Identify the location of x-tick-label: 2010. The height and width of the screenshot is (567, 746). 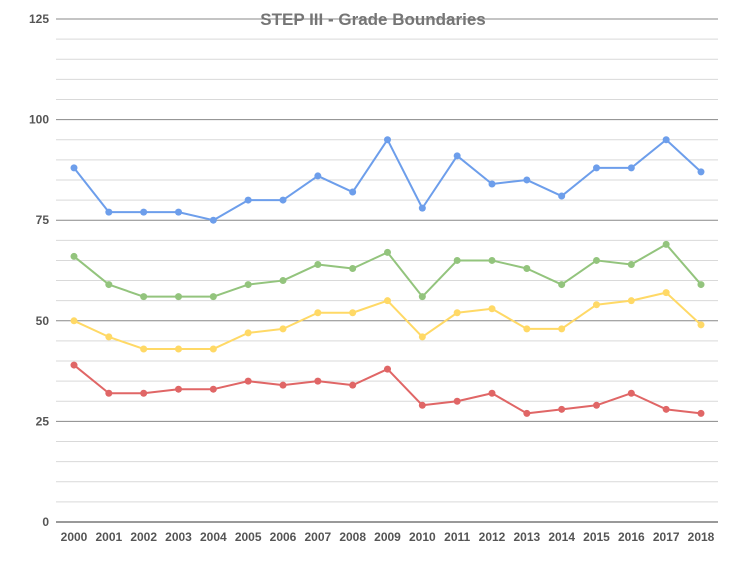
(422, 537).